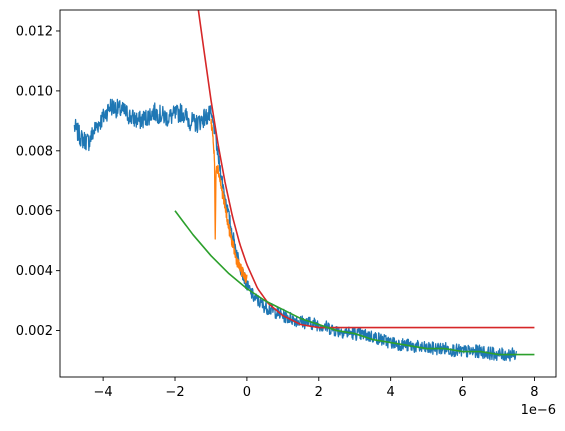 The width and height of the screenshot is (565, 431). Describe the element at coordinates (391, 392) in the screenshot. I see `x-tick-label: 4` at that location.